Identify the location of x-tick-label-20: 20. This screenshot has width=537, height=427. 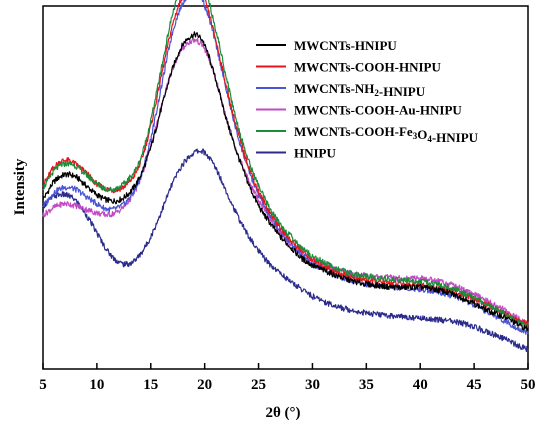
(204, 385).